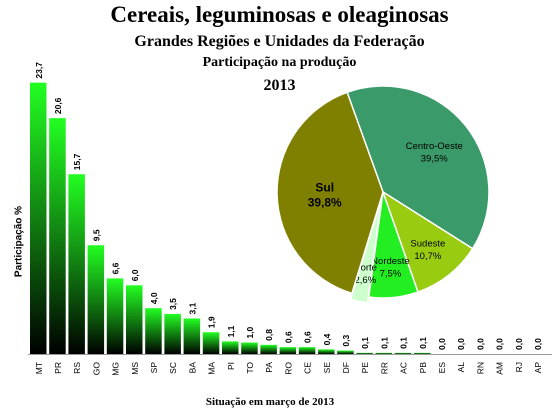  I want to click on bar-RR, so click(384, 353).